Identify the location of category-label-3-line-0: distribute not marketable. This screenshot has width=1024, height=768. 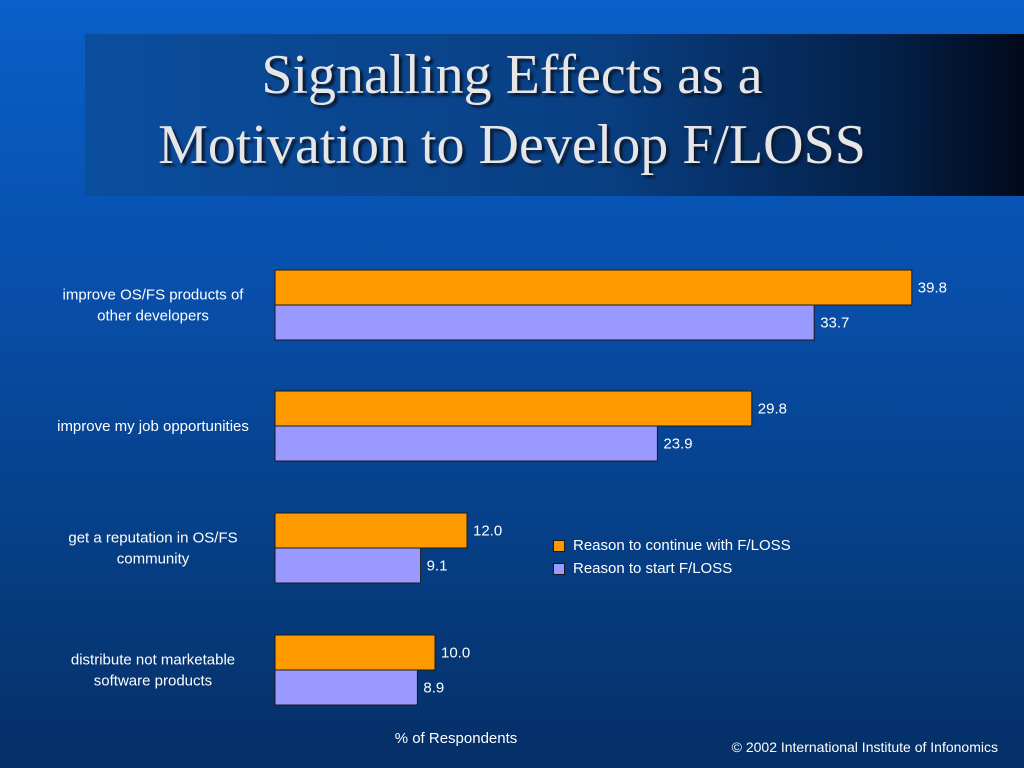
(153, 660).